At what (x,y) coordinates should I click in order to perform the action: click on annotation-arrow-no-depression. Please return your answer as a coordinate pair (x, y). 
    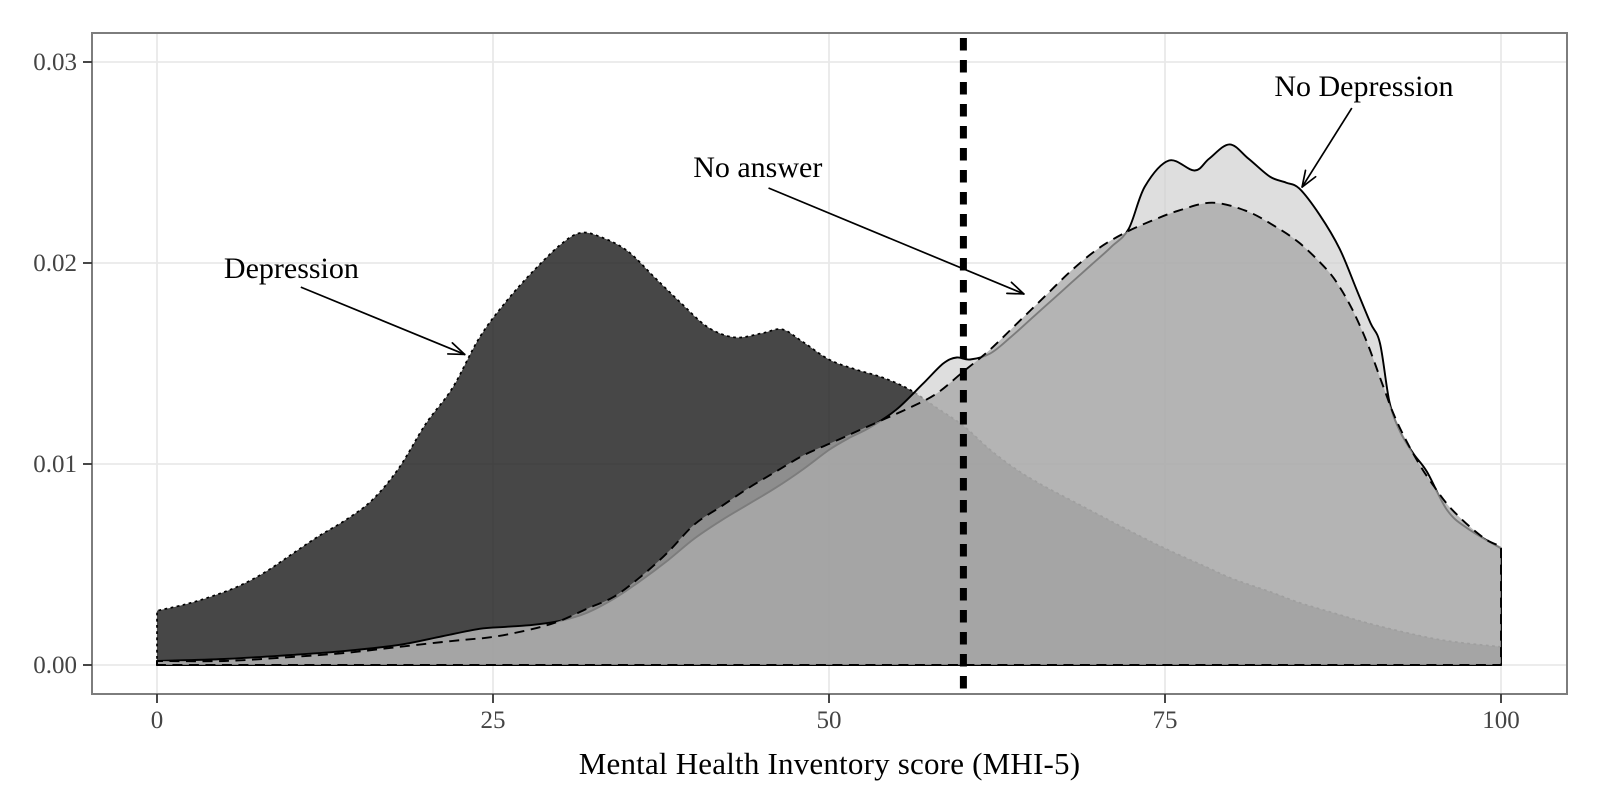
    Looking at the image, I should click on (1327, 147).